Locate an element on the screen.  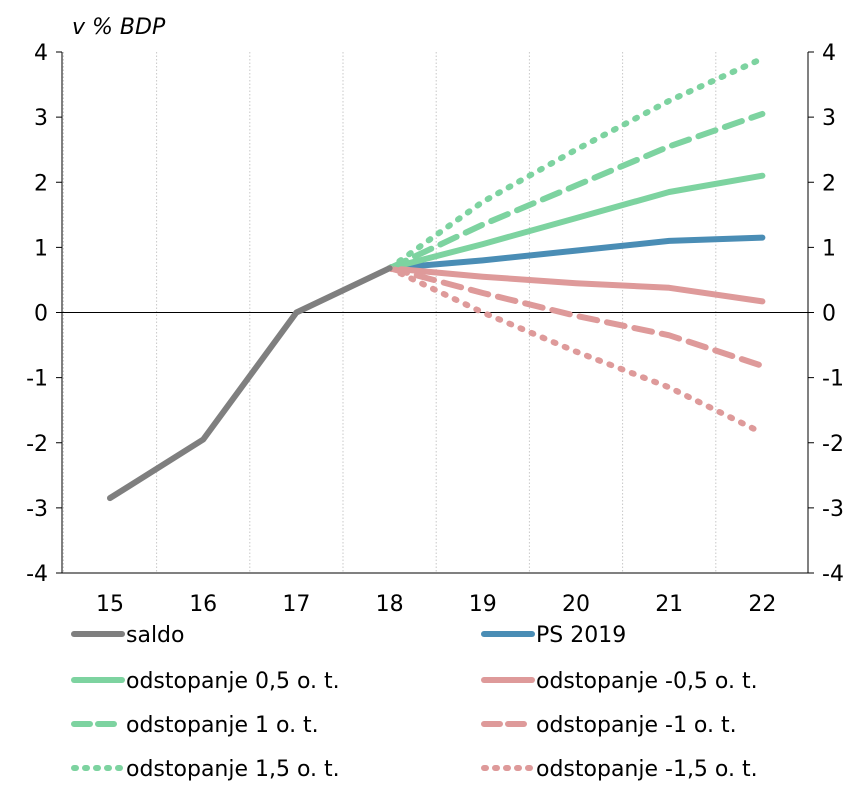
x-tick-label-7: 22 is located at coordinates (762, 604).